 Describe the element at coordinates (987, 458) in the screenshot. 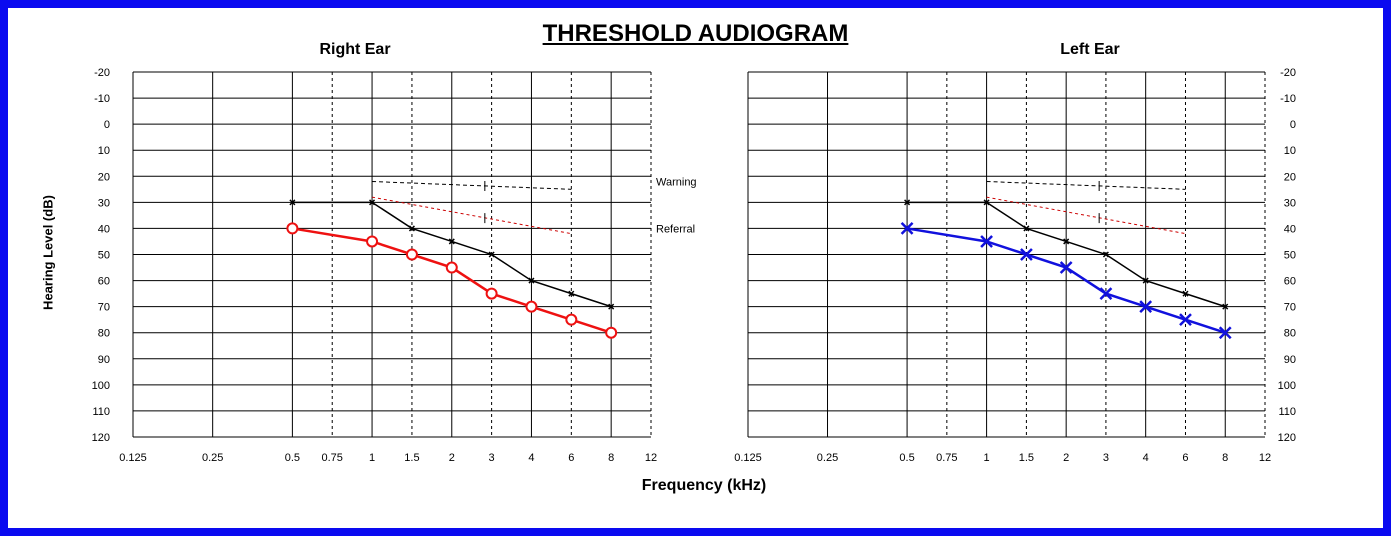

I see `x-tick-label: 1` at that location.